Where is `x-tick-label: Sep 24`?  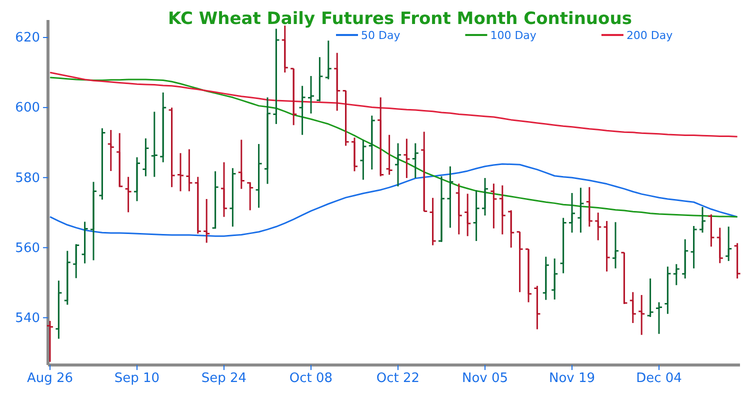 x-tick-label: Sep 24 is located at coordinates (224, 378).